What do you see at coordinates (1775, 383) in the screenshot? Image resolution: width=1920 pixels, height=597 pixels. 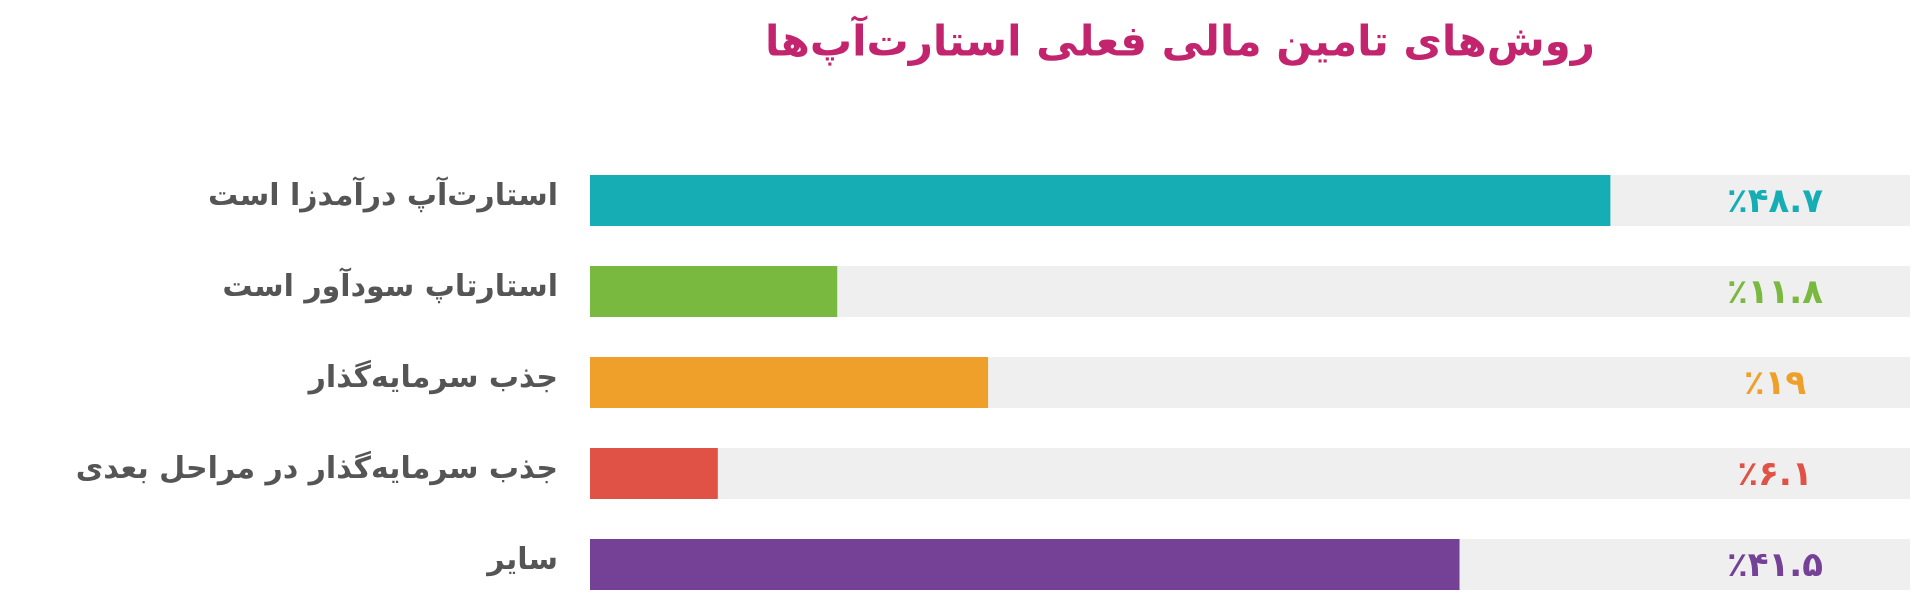 I see `value-label: ٪۱۹` at bounding box center [1775, 383].